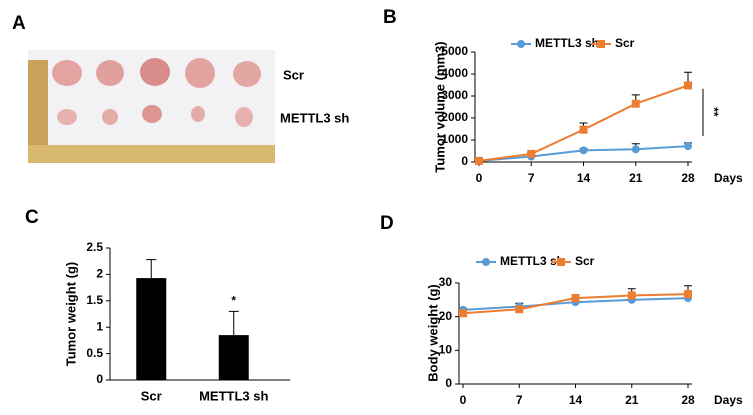 The width and height of the screenshot is (753, 415). What do you see at coordinates (94, 300) in the screenshot?
I see `y-tick-label: 1.5` at bounding box center [94, 300].